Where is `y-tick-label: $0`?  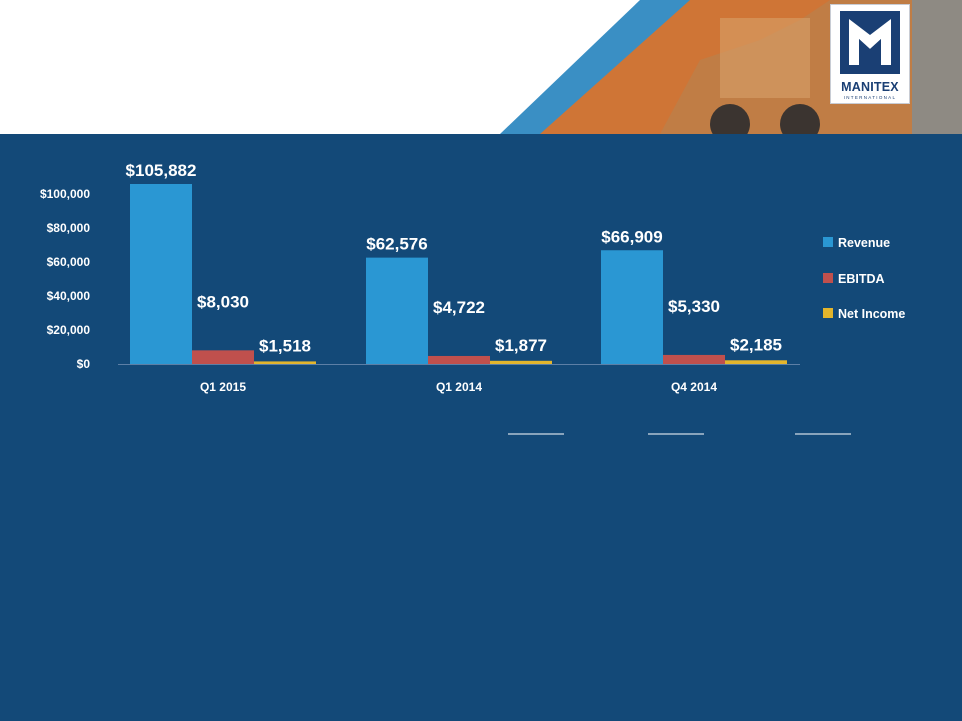
y-tick-label: $0 is located at coordinates (84, 364).